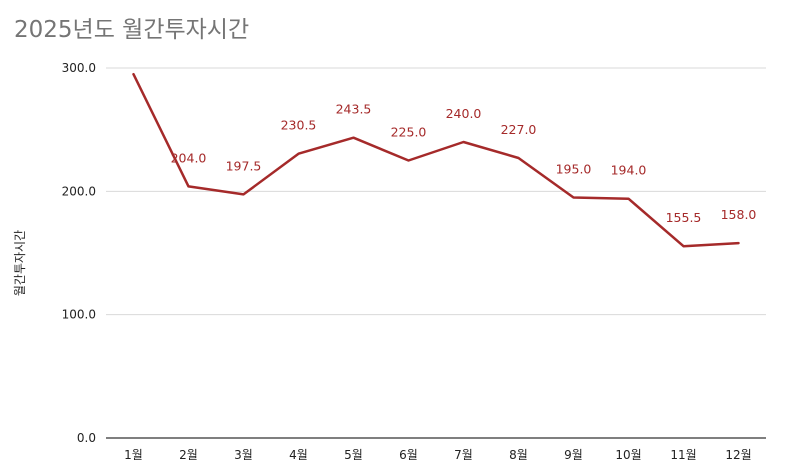 This screenshot has width=787, height=475. I want to click on x-tick-label: 4월, so click(298, 455).